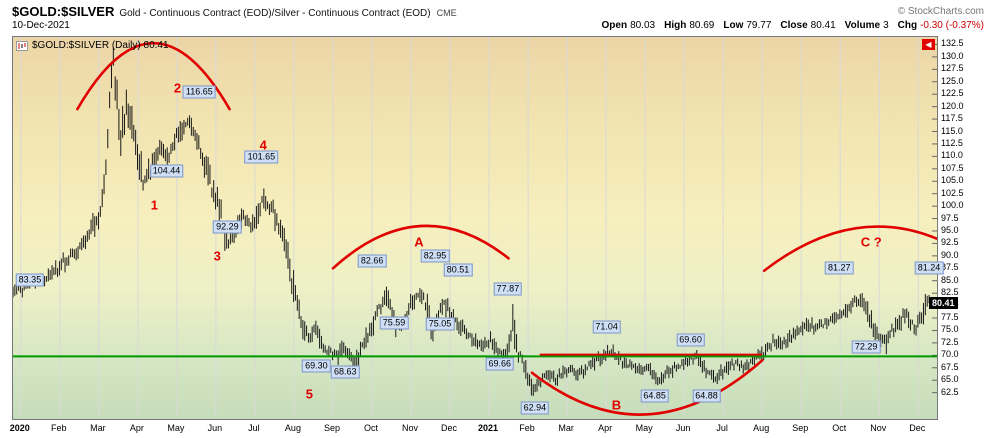 The image size is (990, 438). Describe the element at coordinates (952, 142) in the screenshot. I see `y-axis-label: 112.5` at that location.